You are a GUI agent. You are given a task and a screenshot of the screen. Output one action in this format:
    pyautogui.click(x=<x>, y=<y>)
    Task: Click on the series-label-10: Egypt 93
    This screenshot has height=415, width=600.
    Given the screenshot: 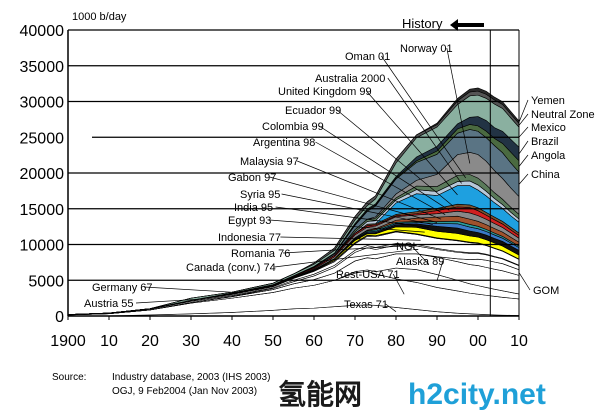 What is the action you would take?
    pyautogui.click(x=249, y=221)
    